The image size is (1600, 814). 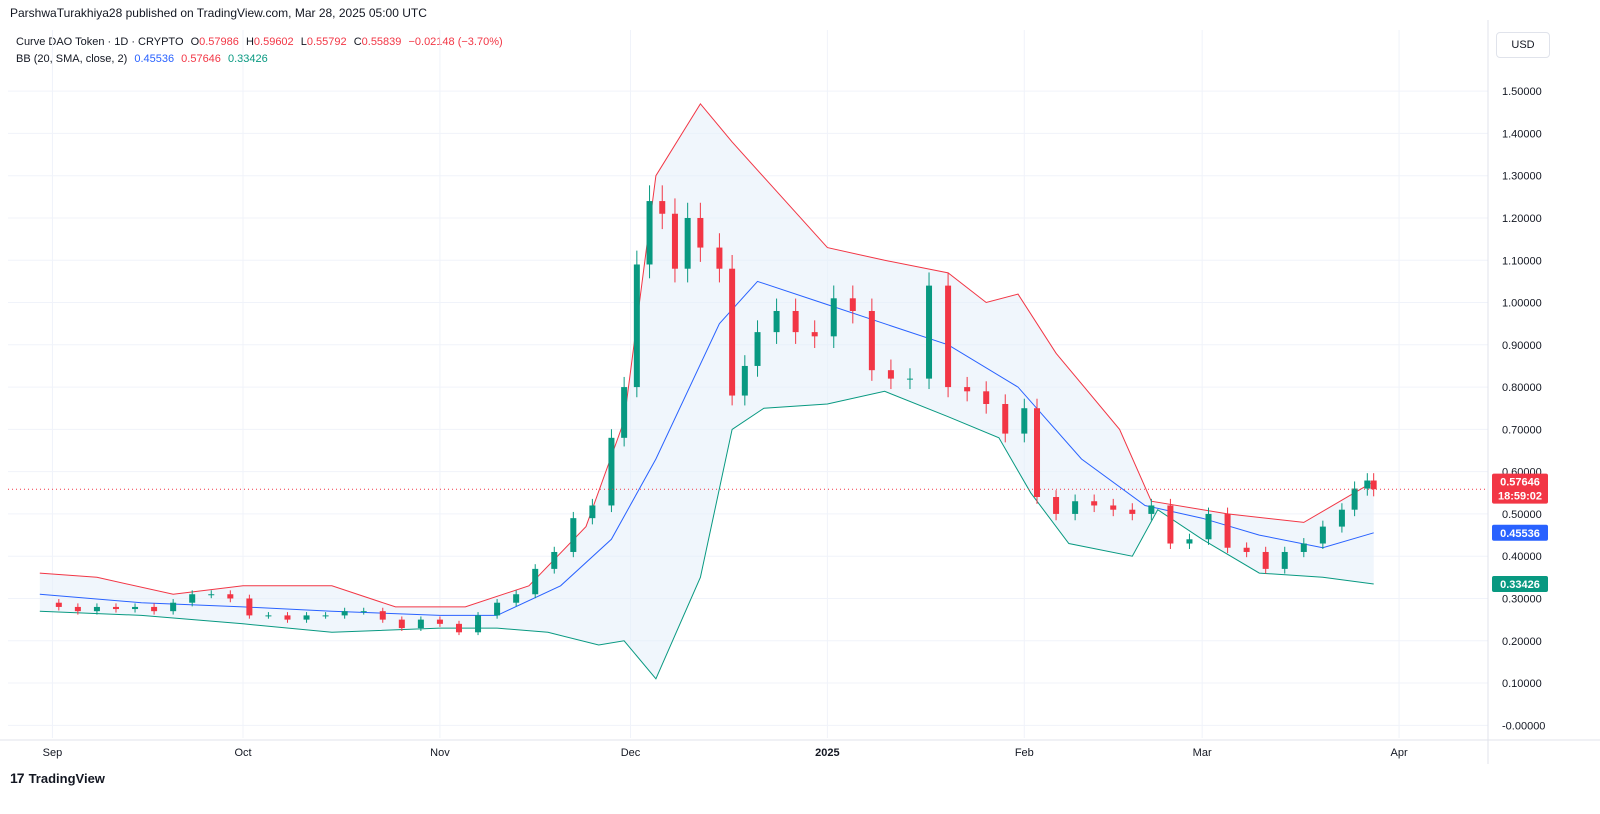 What do you see at coordinates (242, 753) in the screenshot?
I see `x-tick-label: Oct` at bounding box center [242, 753].